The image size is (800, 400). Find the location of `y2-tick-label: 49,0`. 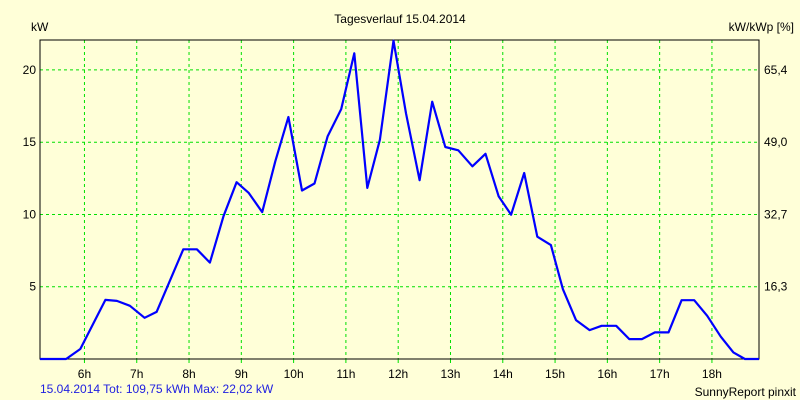

y2-tick-label: 49,0 is located at coordinates (776, 142).